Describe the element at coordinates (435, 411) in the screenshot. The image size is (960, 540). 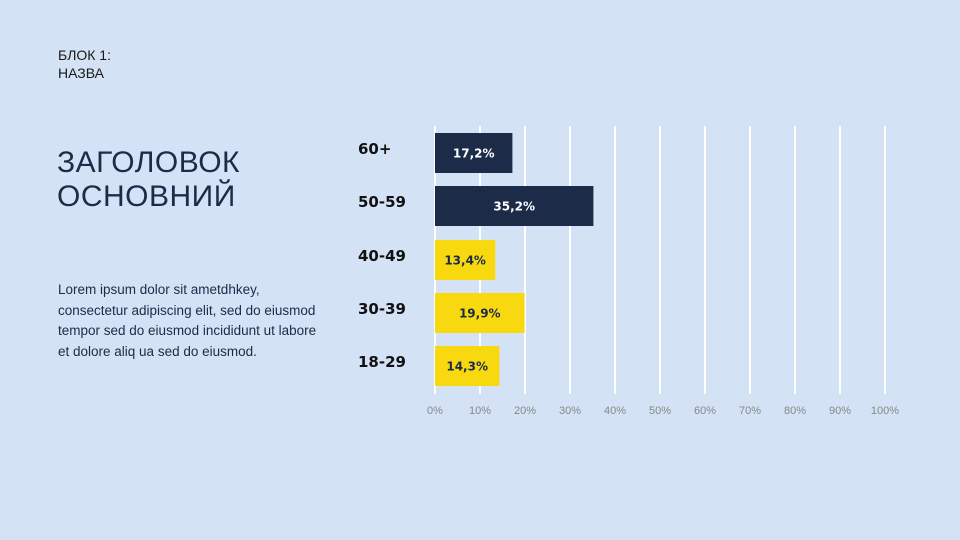
I see `x-tick-label: 0%` at that location.